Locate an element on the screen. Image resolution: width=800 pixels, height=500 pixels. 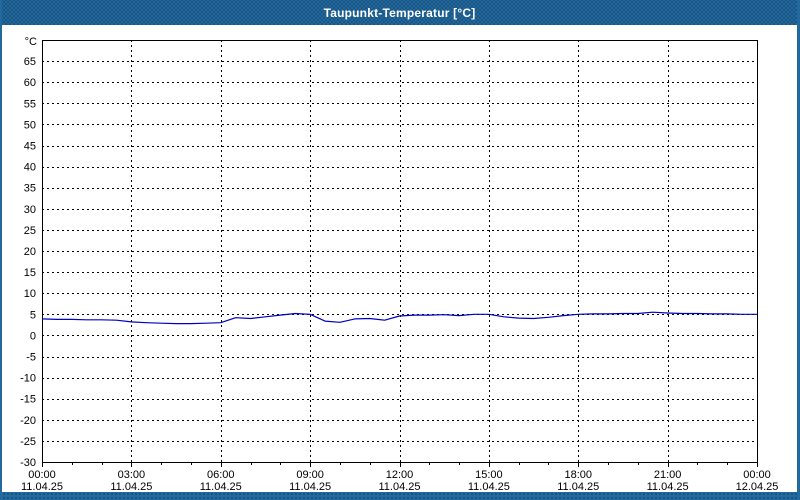
svg-text: -25 is located at coordinates (28, 442).